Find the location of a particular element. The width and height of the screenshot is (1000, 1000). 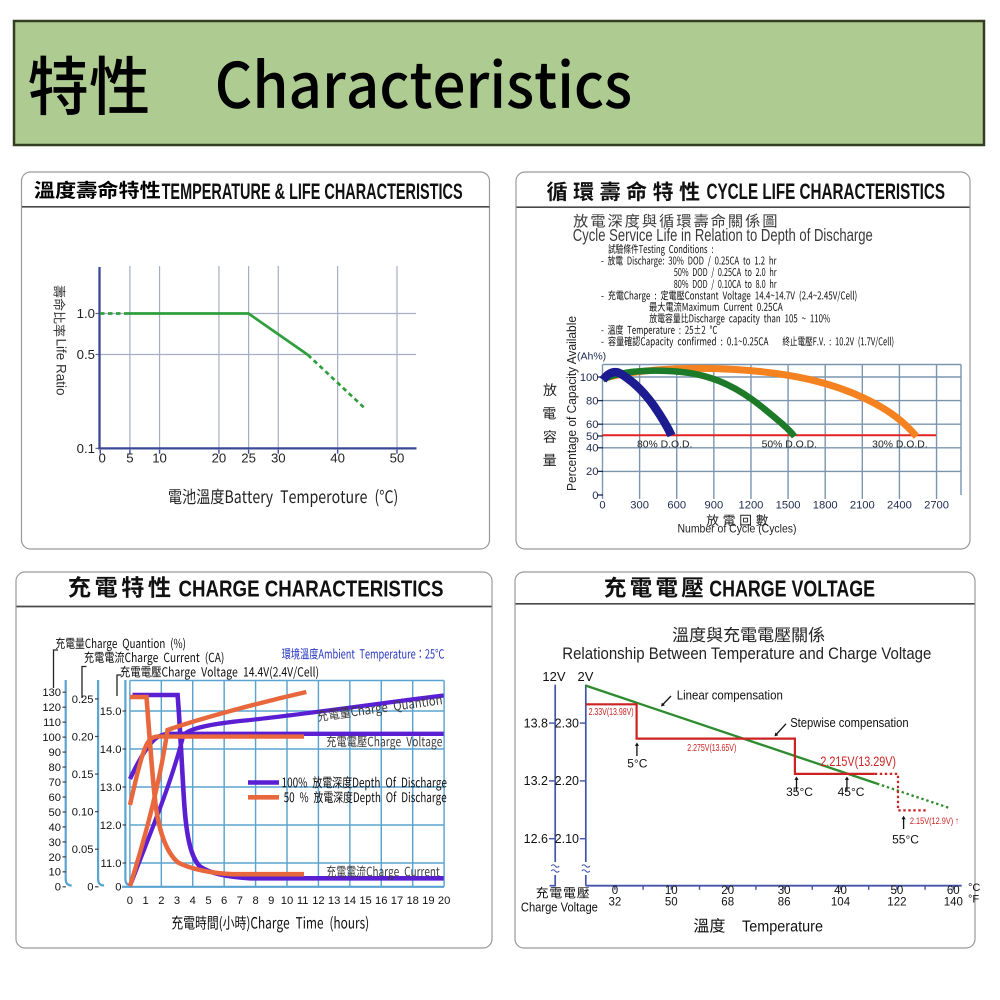

svg-text: 122 is located at coordinates (896, 902).